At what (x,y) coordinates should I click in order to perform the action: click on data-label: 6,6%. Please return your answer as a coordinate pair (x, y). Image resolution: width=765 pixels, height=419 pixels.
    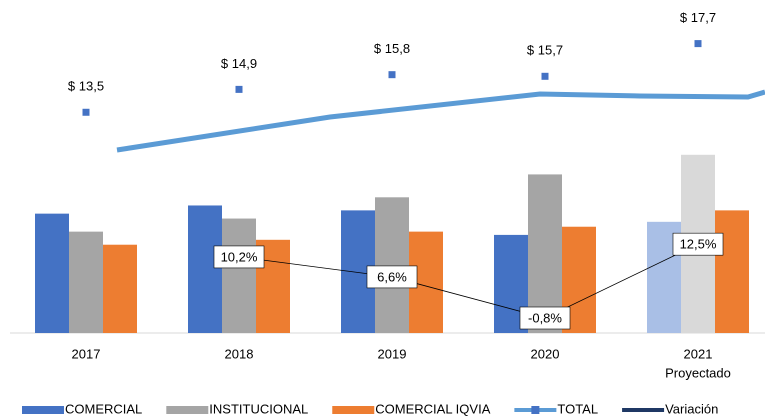
    Looking at the image, I should click on (392, 276).